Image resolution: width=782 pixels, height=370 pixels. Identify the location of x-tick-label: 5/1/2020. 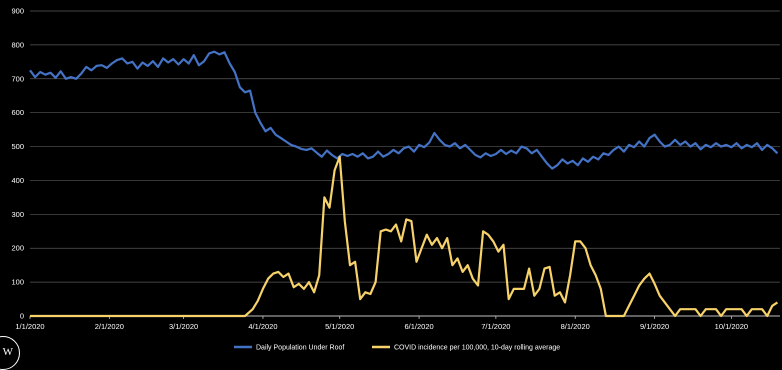
(339, 326).